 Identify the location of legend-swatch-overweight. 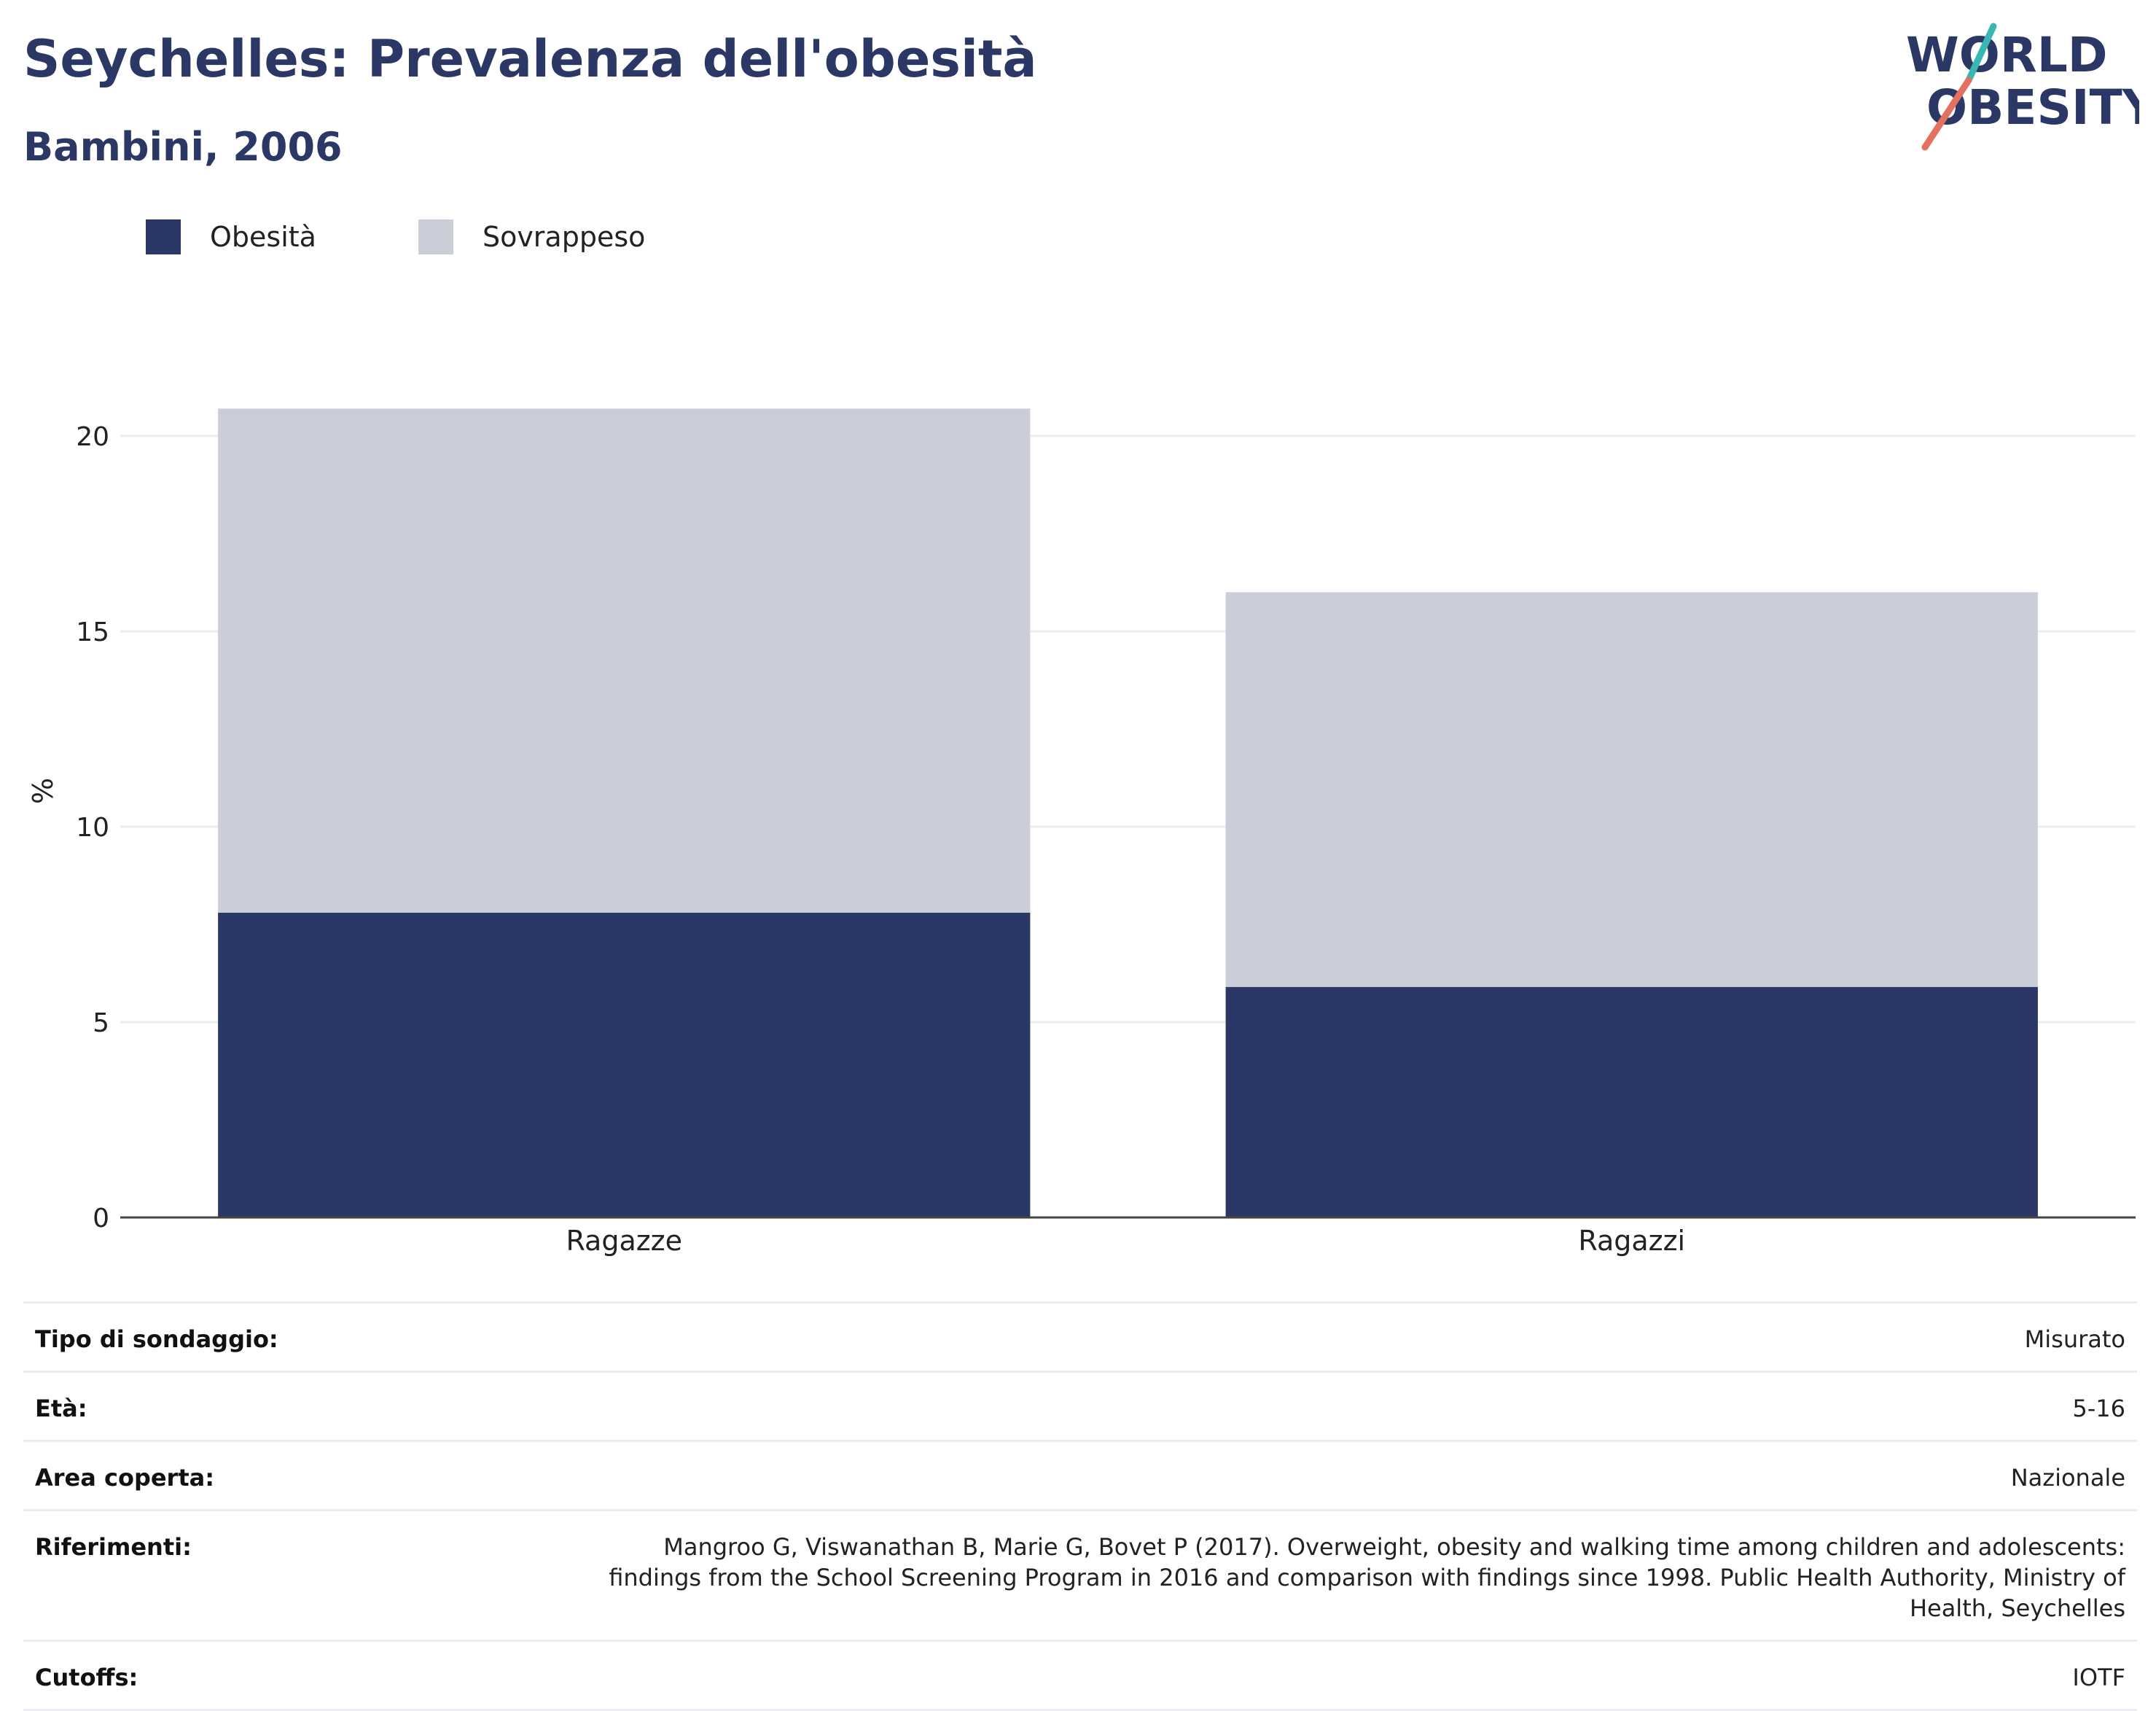
(436, 236).